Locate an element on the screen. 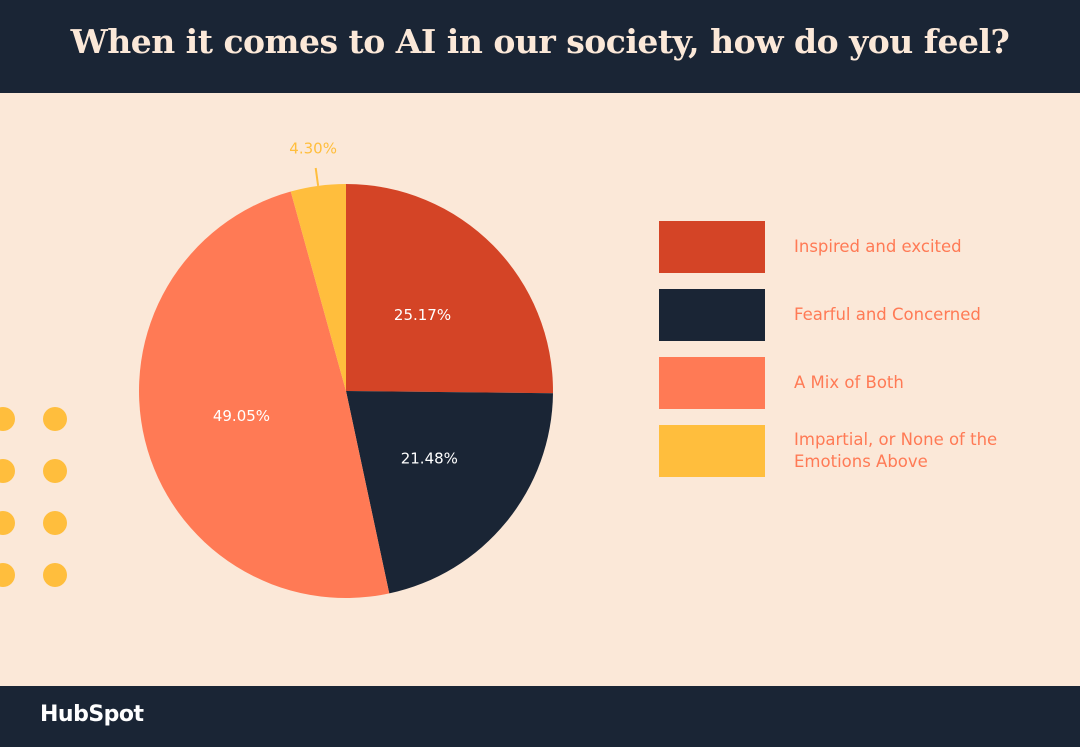 The height and width of the screenshot is (747, 1080). leader-line is located at coordinates (317, 177).